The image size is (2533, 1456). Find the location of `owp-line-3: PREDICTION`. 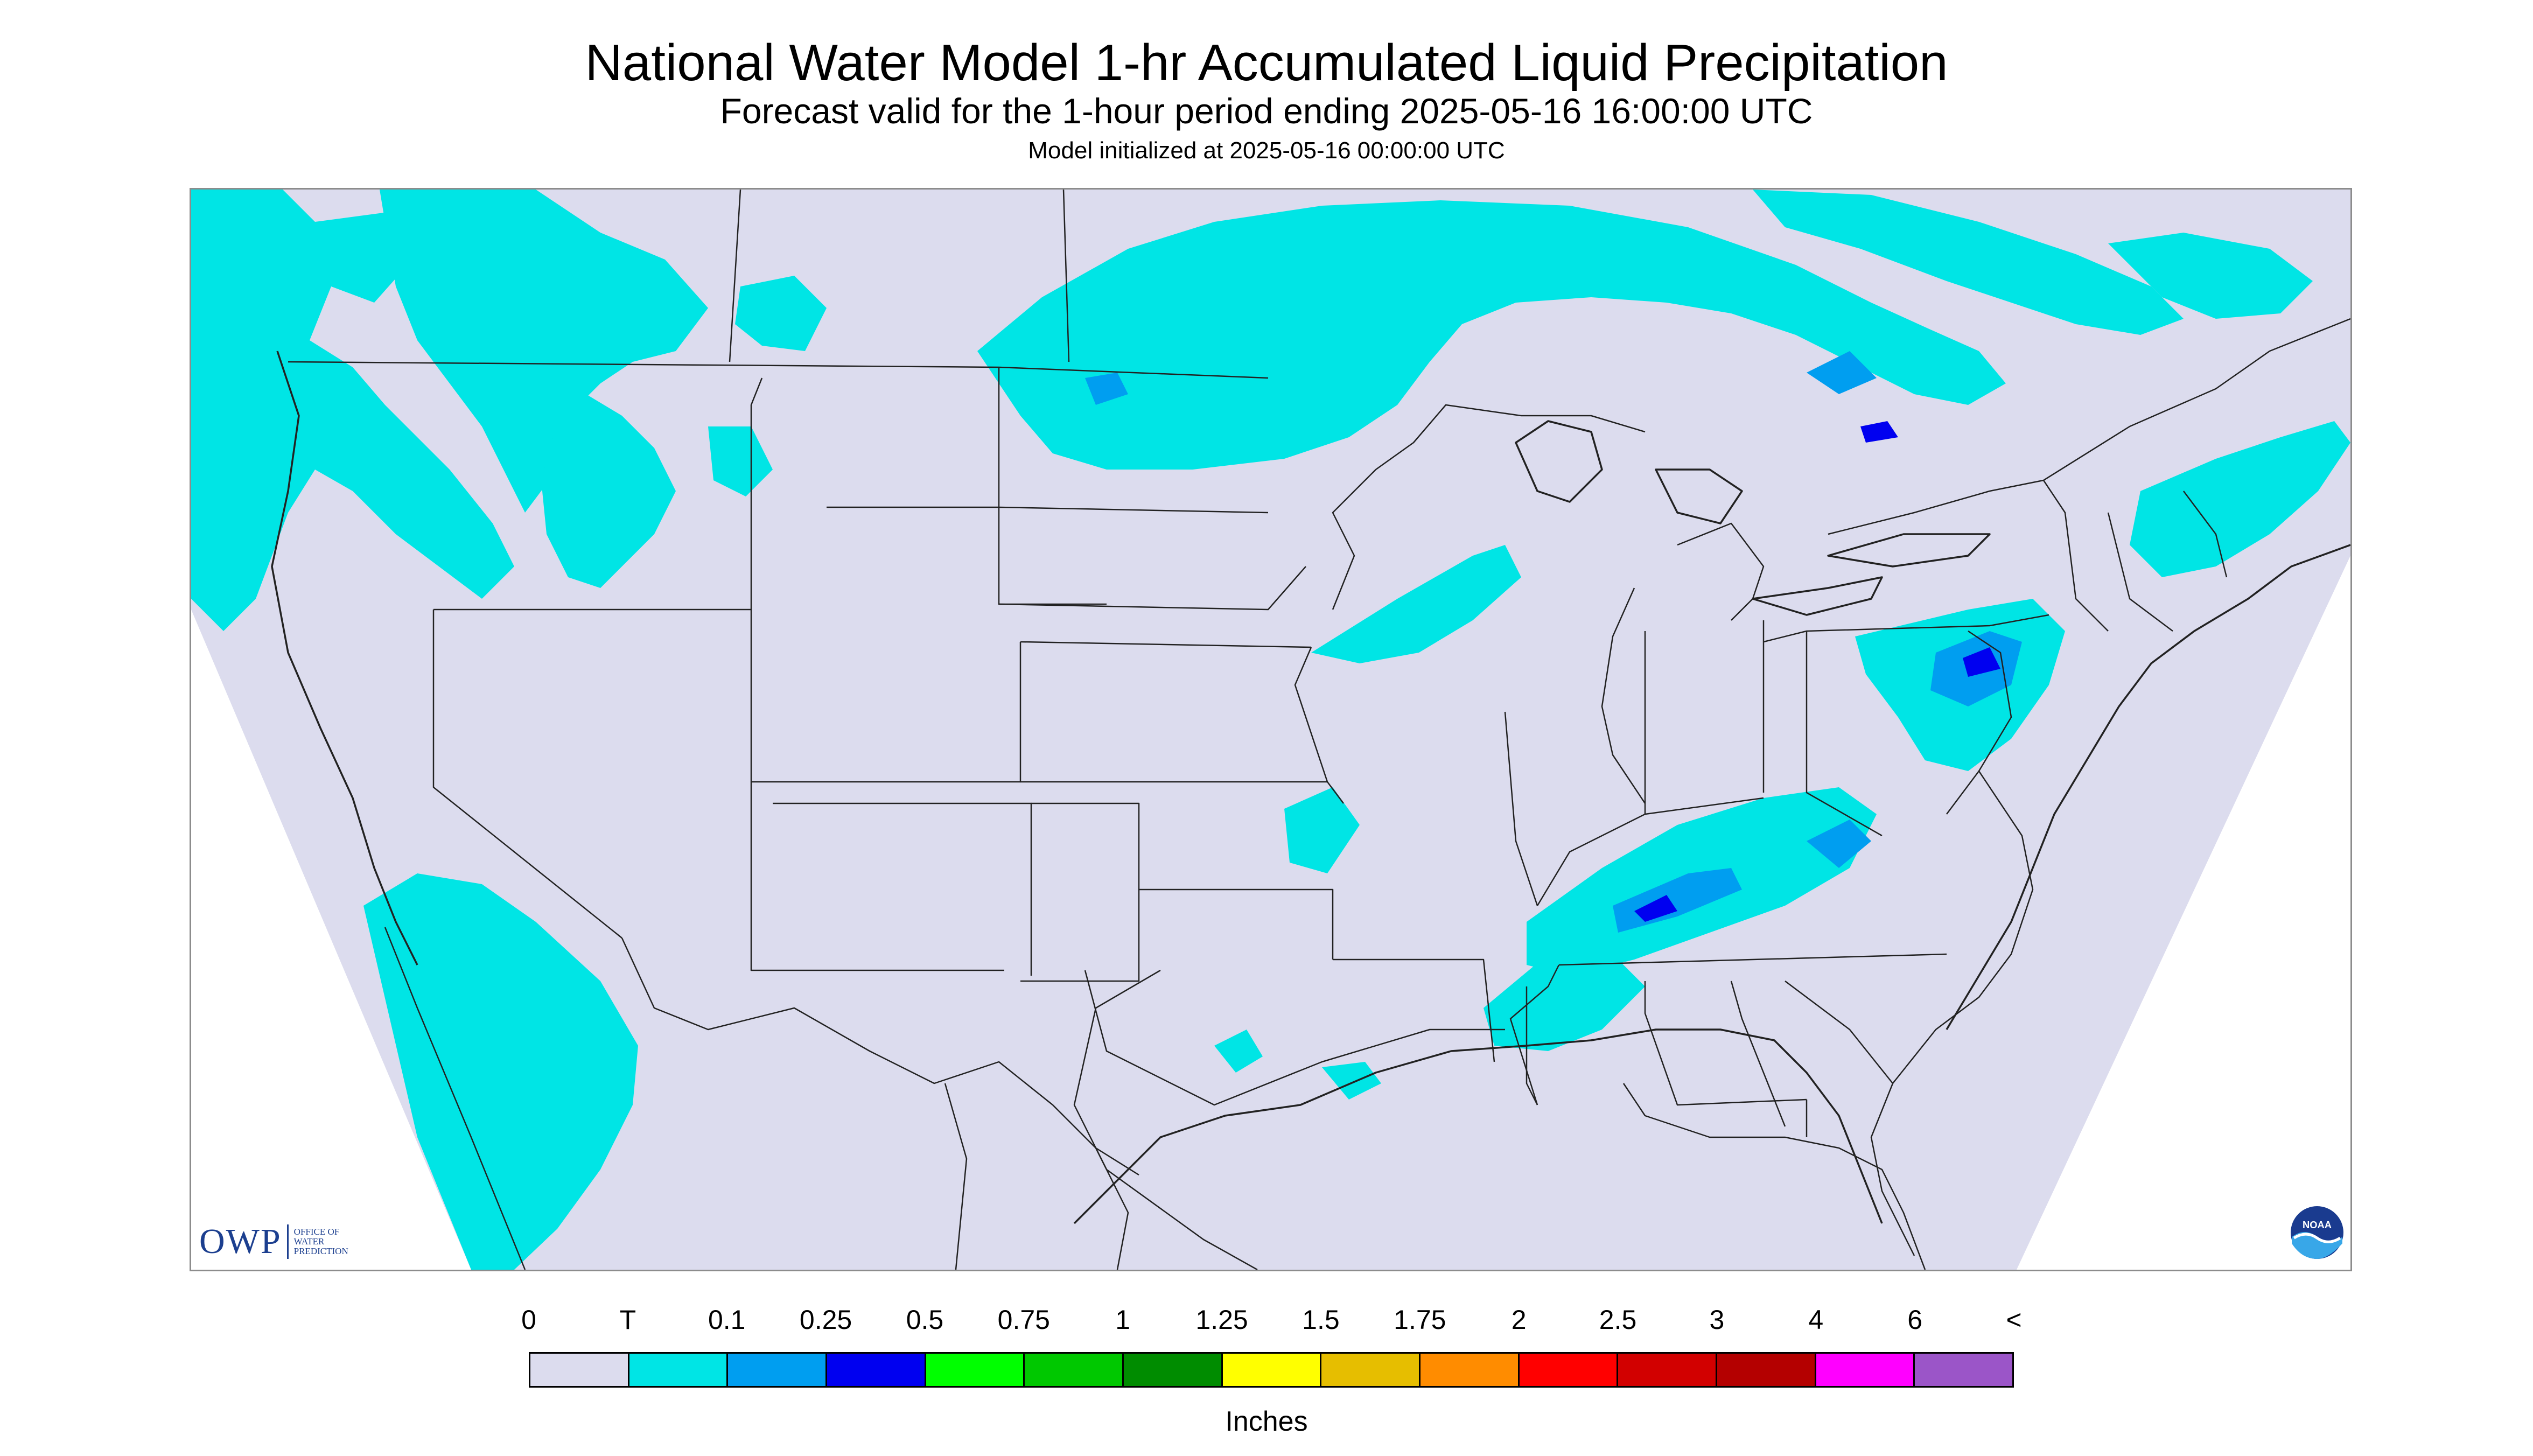

owp-line-3: PREDICTION is located at coordinates (320, 1250).